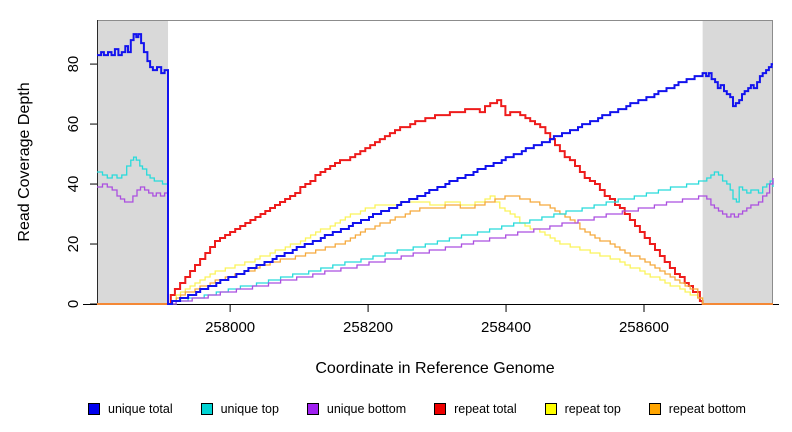 The width and height of the screenshot is (792, 432). I want to click on x-tick-label: 258200, so click(368, 327).